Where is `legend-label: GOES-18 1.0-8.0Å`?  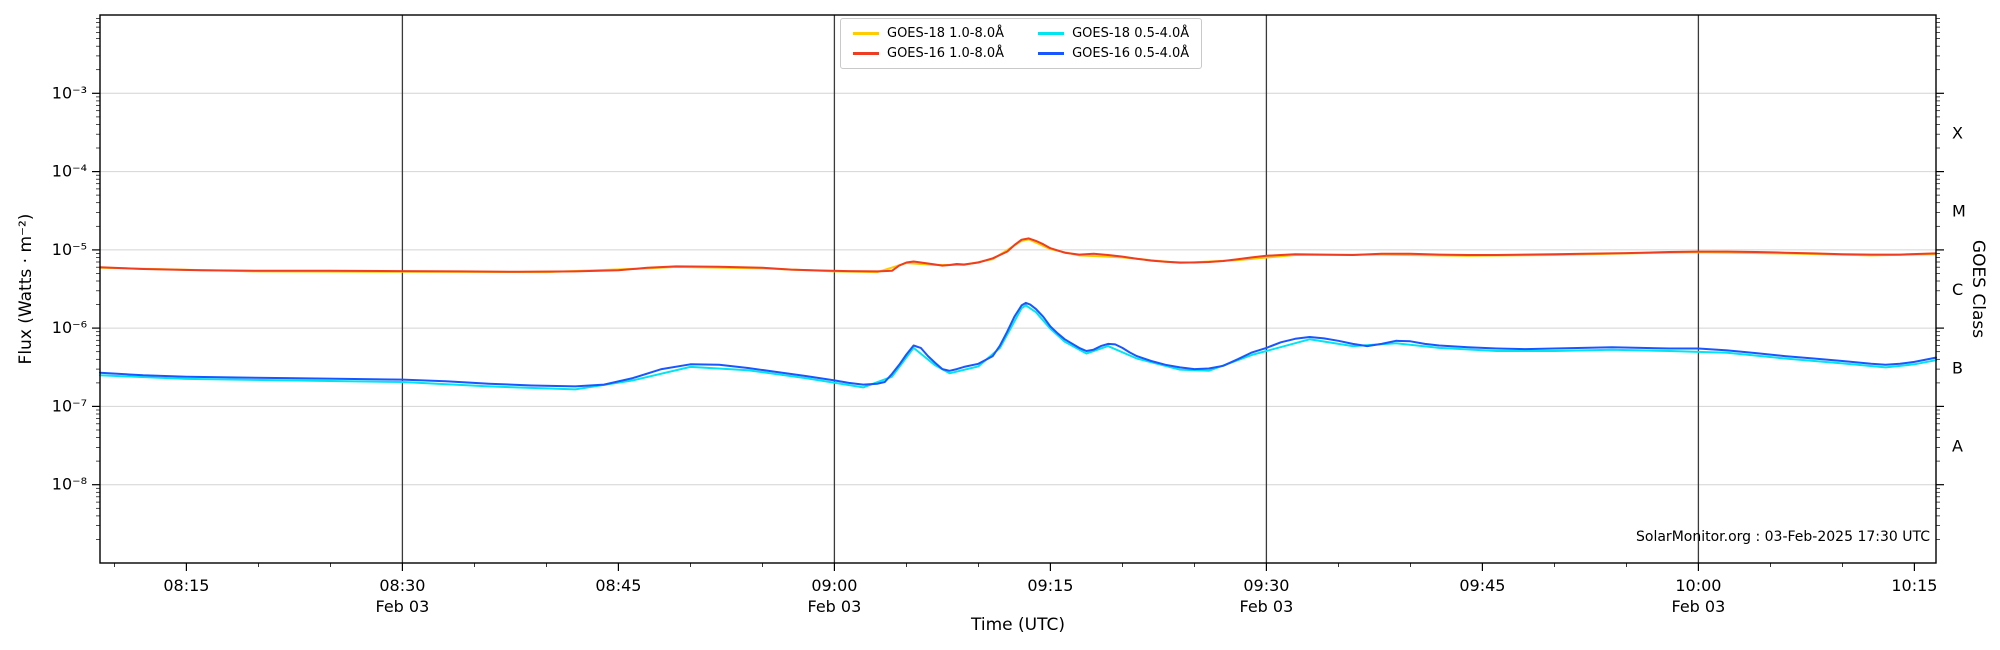 legend-label: GOES-18 1.0-8.0Å is located at coordinates (946, 33).